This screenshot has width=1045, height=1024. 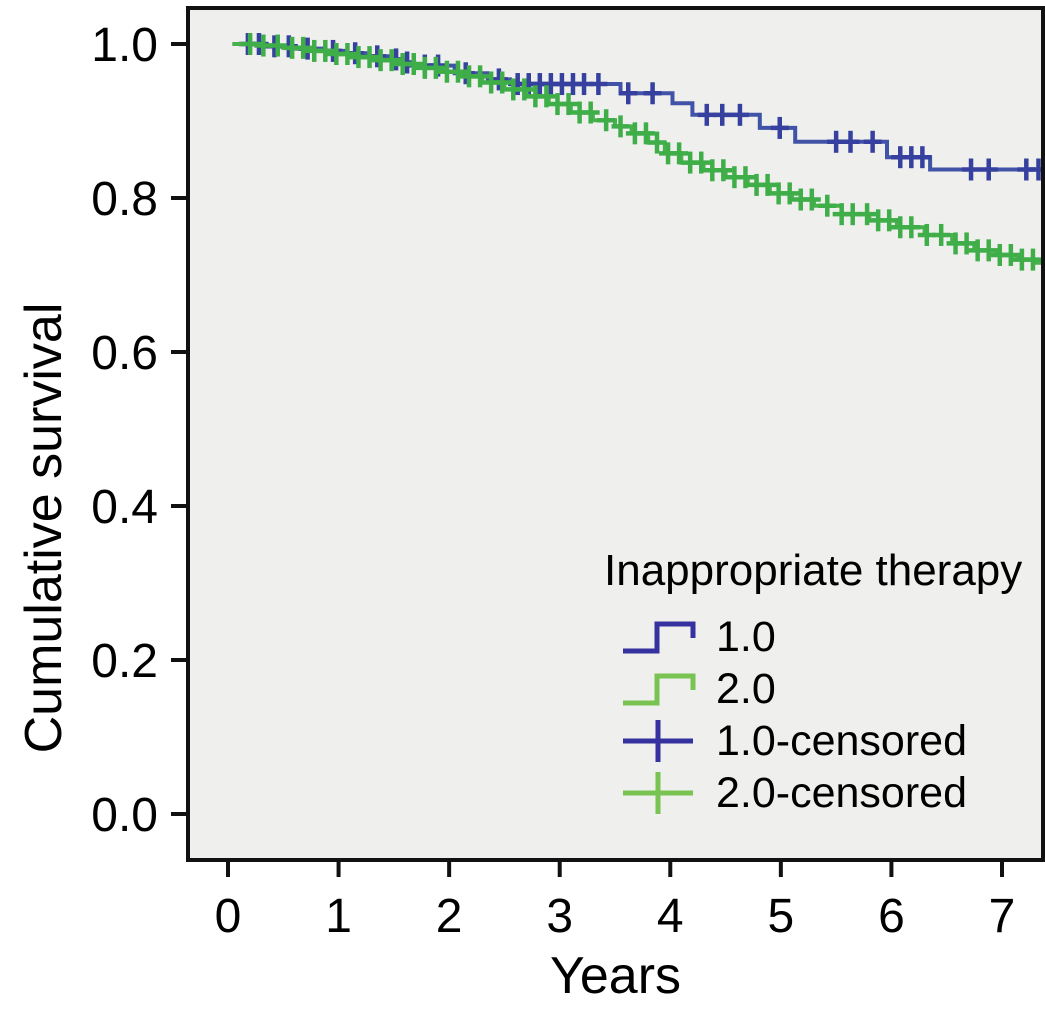 I want to click on y-tick-label: 0.4, so click(x=124, y=507).